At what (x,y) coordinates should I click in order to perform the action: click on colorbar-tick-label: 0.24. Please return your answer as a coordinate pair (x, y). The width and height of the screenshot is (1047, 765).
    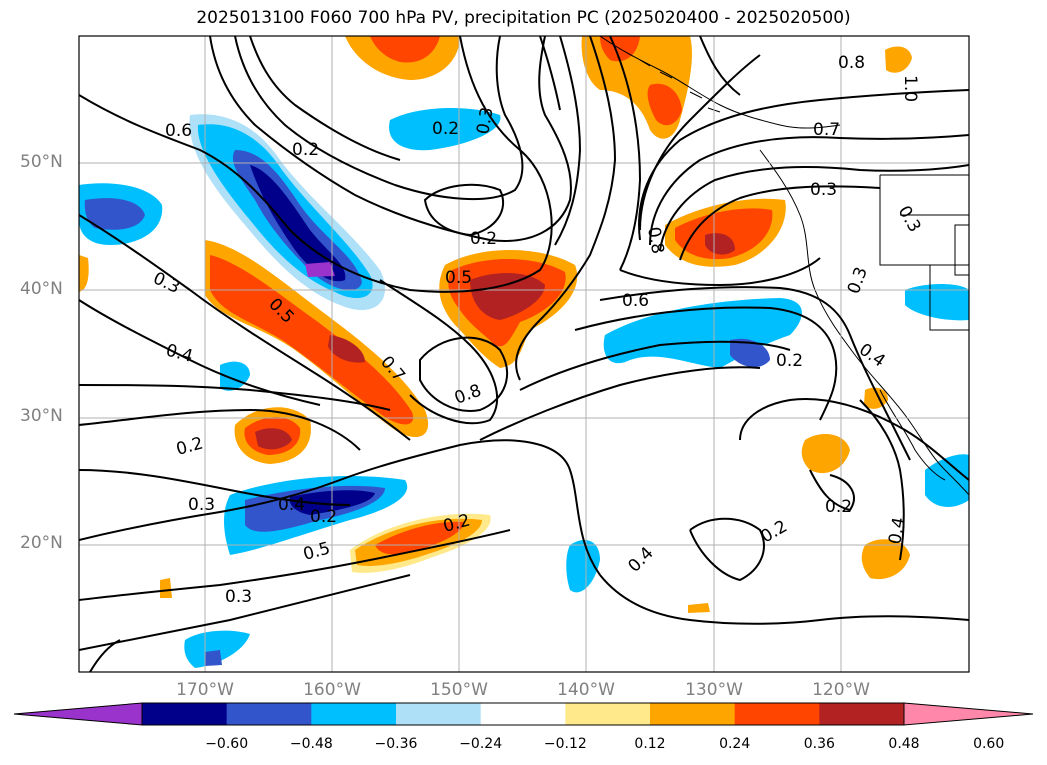
    Looking at the image, I should click on (735, 744).